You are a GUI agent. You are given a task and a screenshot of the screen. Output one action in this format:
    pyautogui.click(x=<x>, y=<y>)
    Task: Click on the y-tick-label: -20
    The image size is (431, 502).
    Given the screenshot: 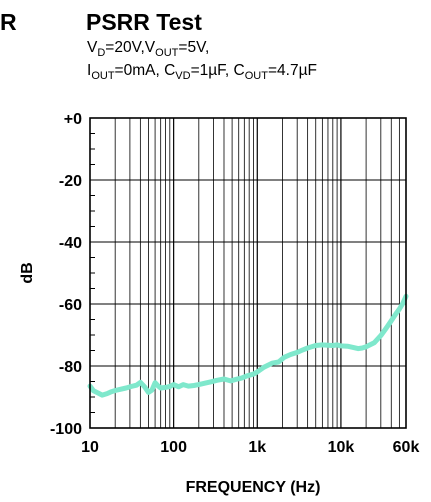 What is the action you would take?
    pyautogui.click(x=70, y=181)
    